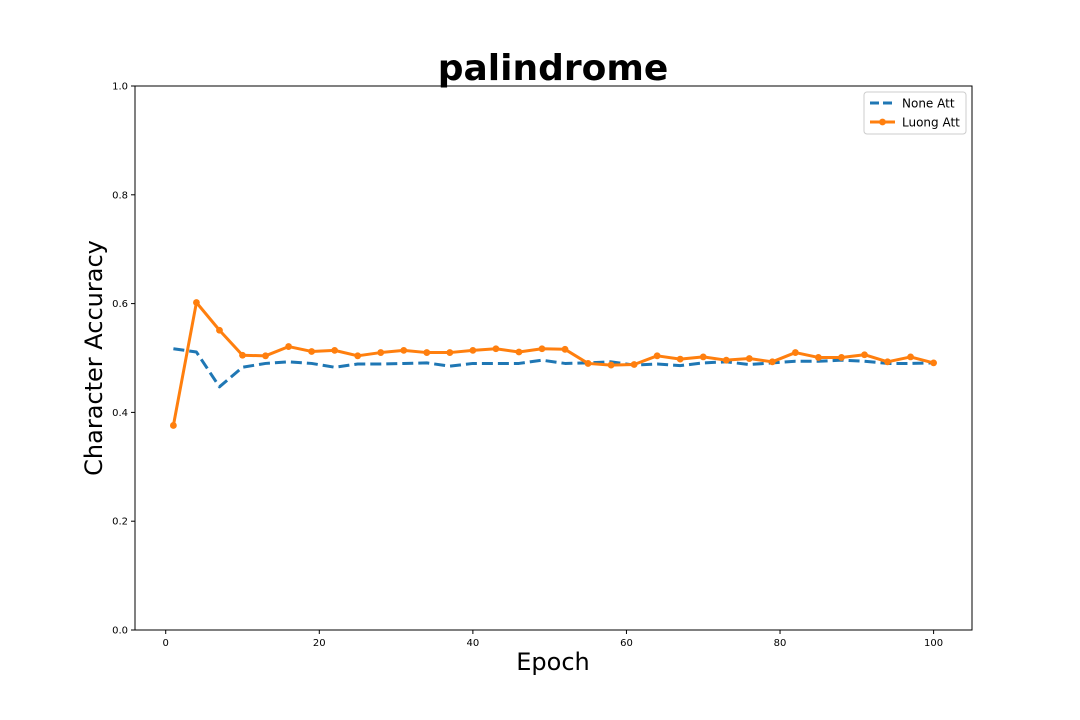  What do you see at coordinates (473, 643) in the screenshot?
I see `x-tick-label: 40` at bounding box center [473, 643].